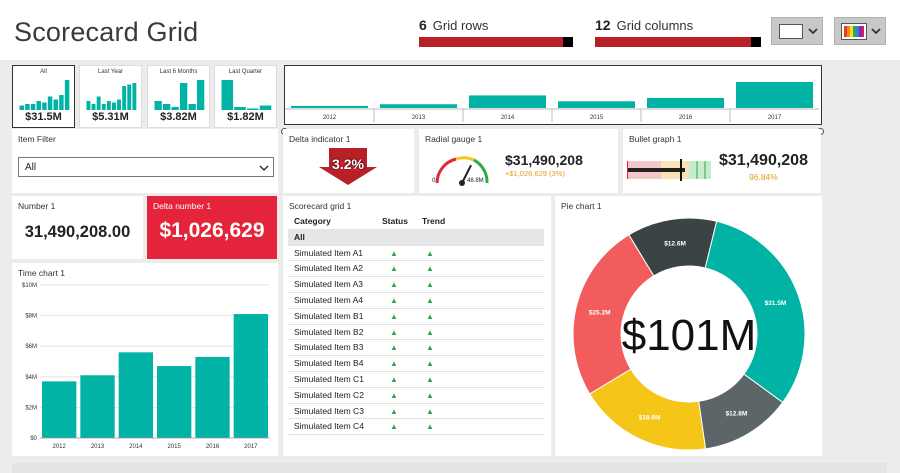 Image resolution: width=900 pixels, height=473 pixels. Describe the element at coordinates (860, 31) in the screenshot. I see `palette-picker-button` at that location.